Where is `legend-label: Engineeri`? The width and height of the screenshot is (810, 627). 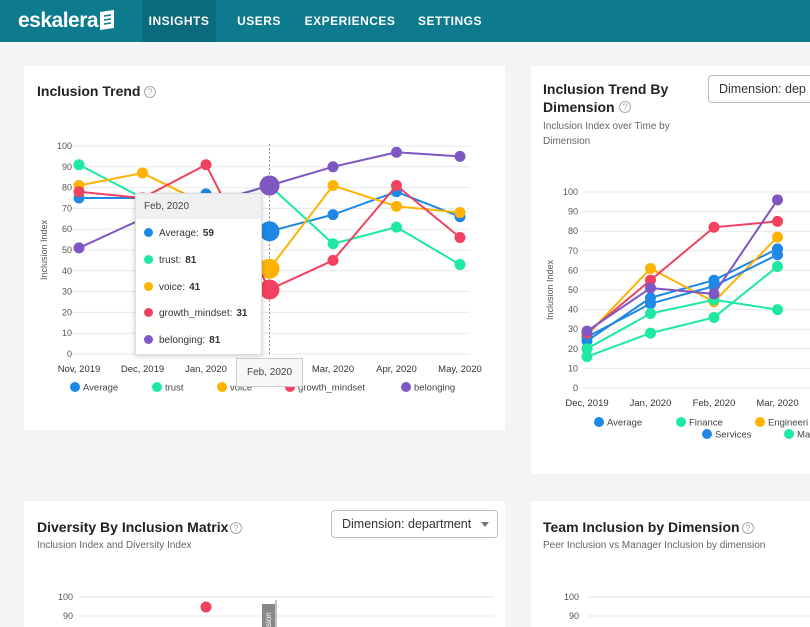 legend-label: Engineeri is located at coordinates (788, 423).